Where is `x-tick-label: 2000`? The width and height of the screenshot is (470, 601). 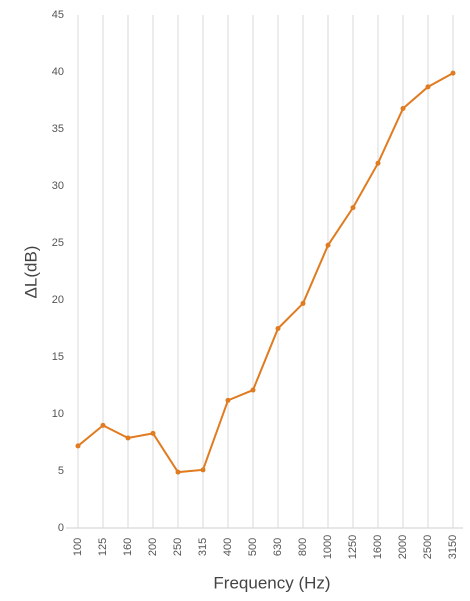 x-tick-label: 2000 is located at coordinates (403, 547).